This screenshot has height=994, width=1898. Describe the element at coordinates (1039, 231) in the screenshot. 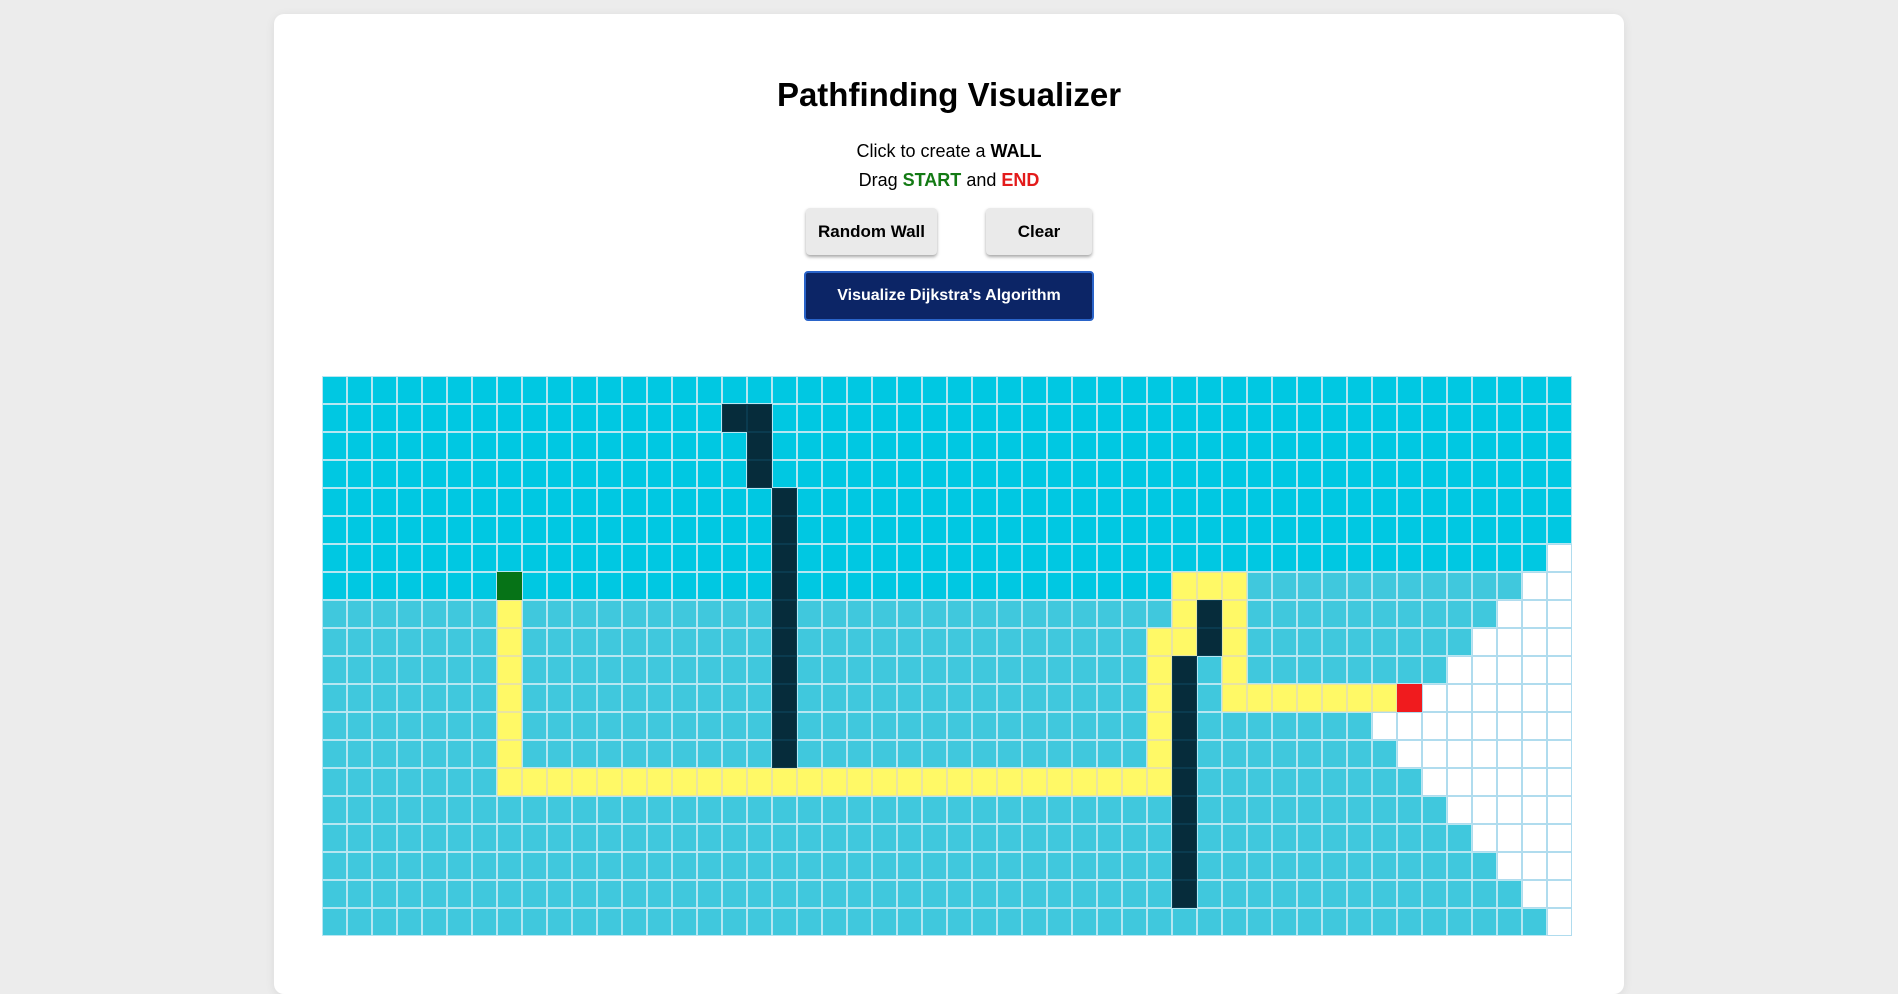

I see `clear-button: Clear` at that location.